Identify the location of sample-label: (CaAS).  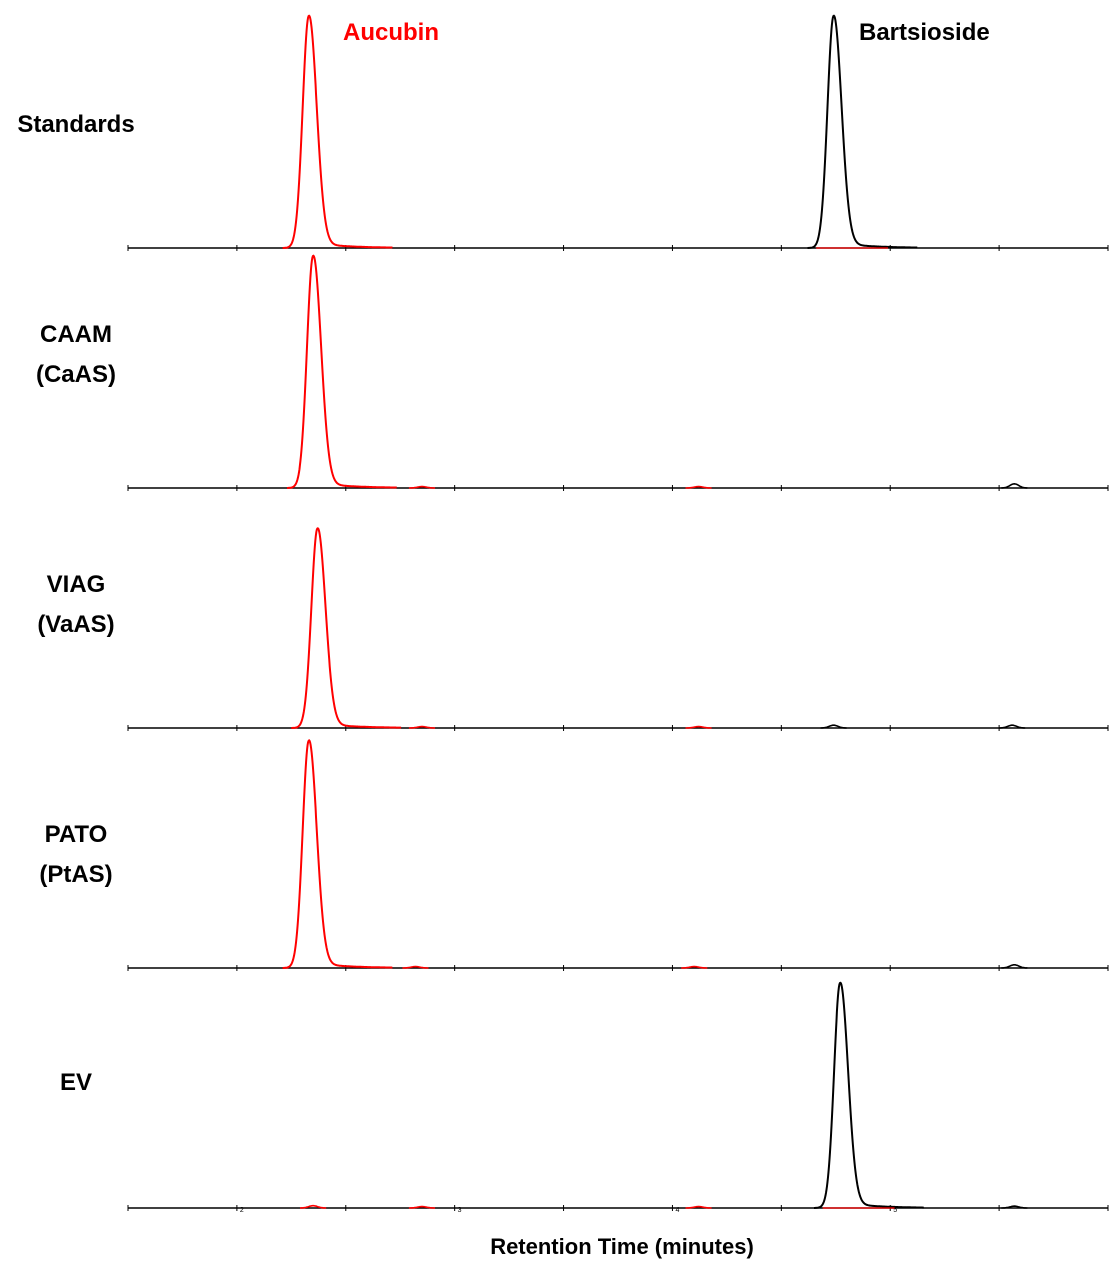
(76, 374).